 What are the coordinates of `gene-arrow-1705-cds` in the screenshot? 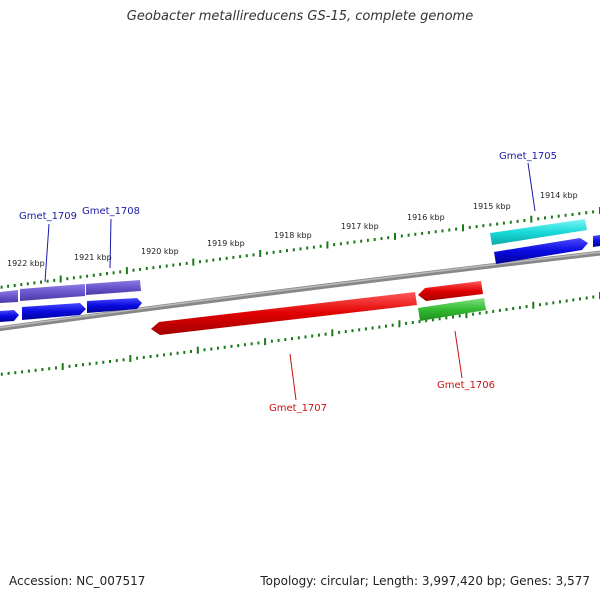 It's located at (541, 251).